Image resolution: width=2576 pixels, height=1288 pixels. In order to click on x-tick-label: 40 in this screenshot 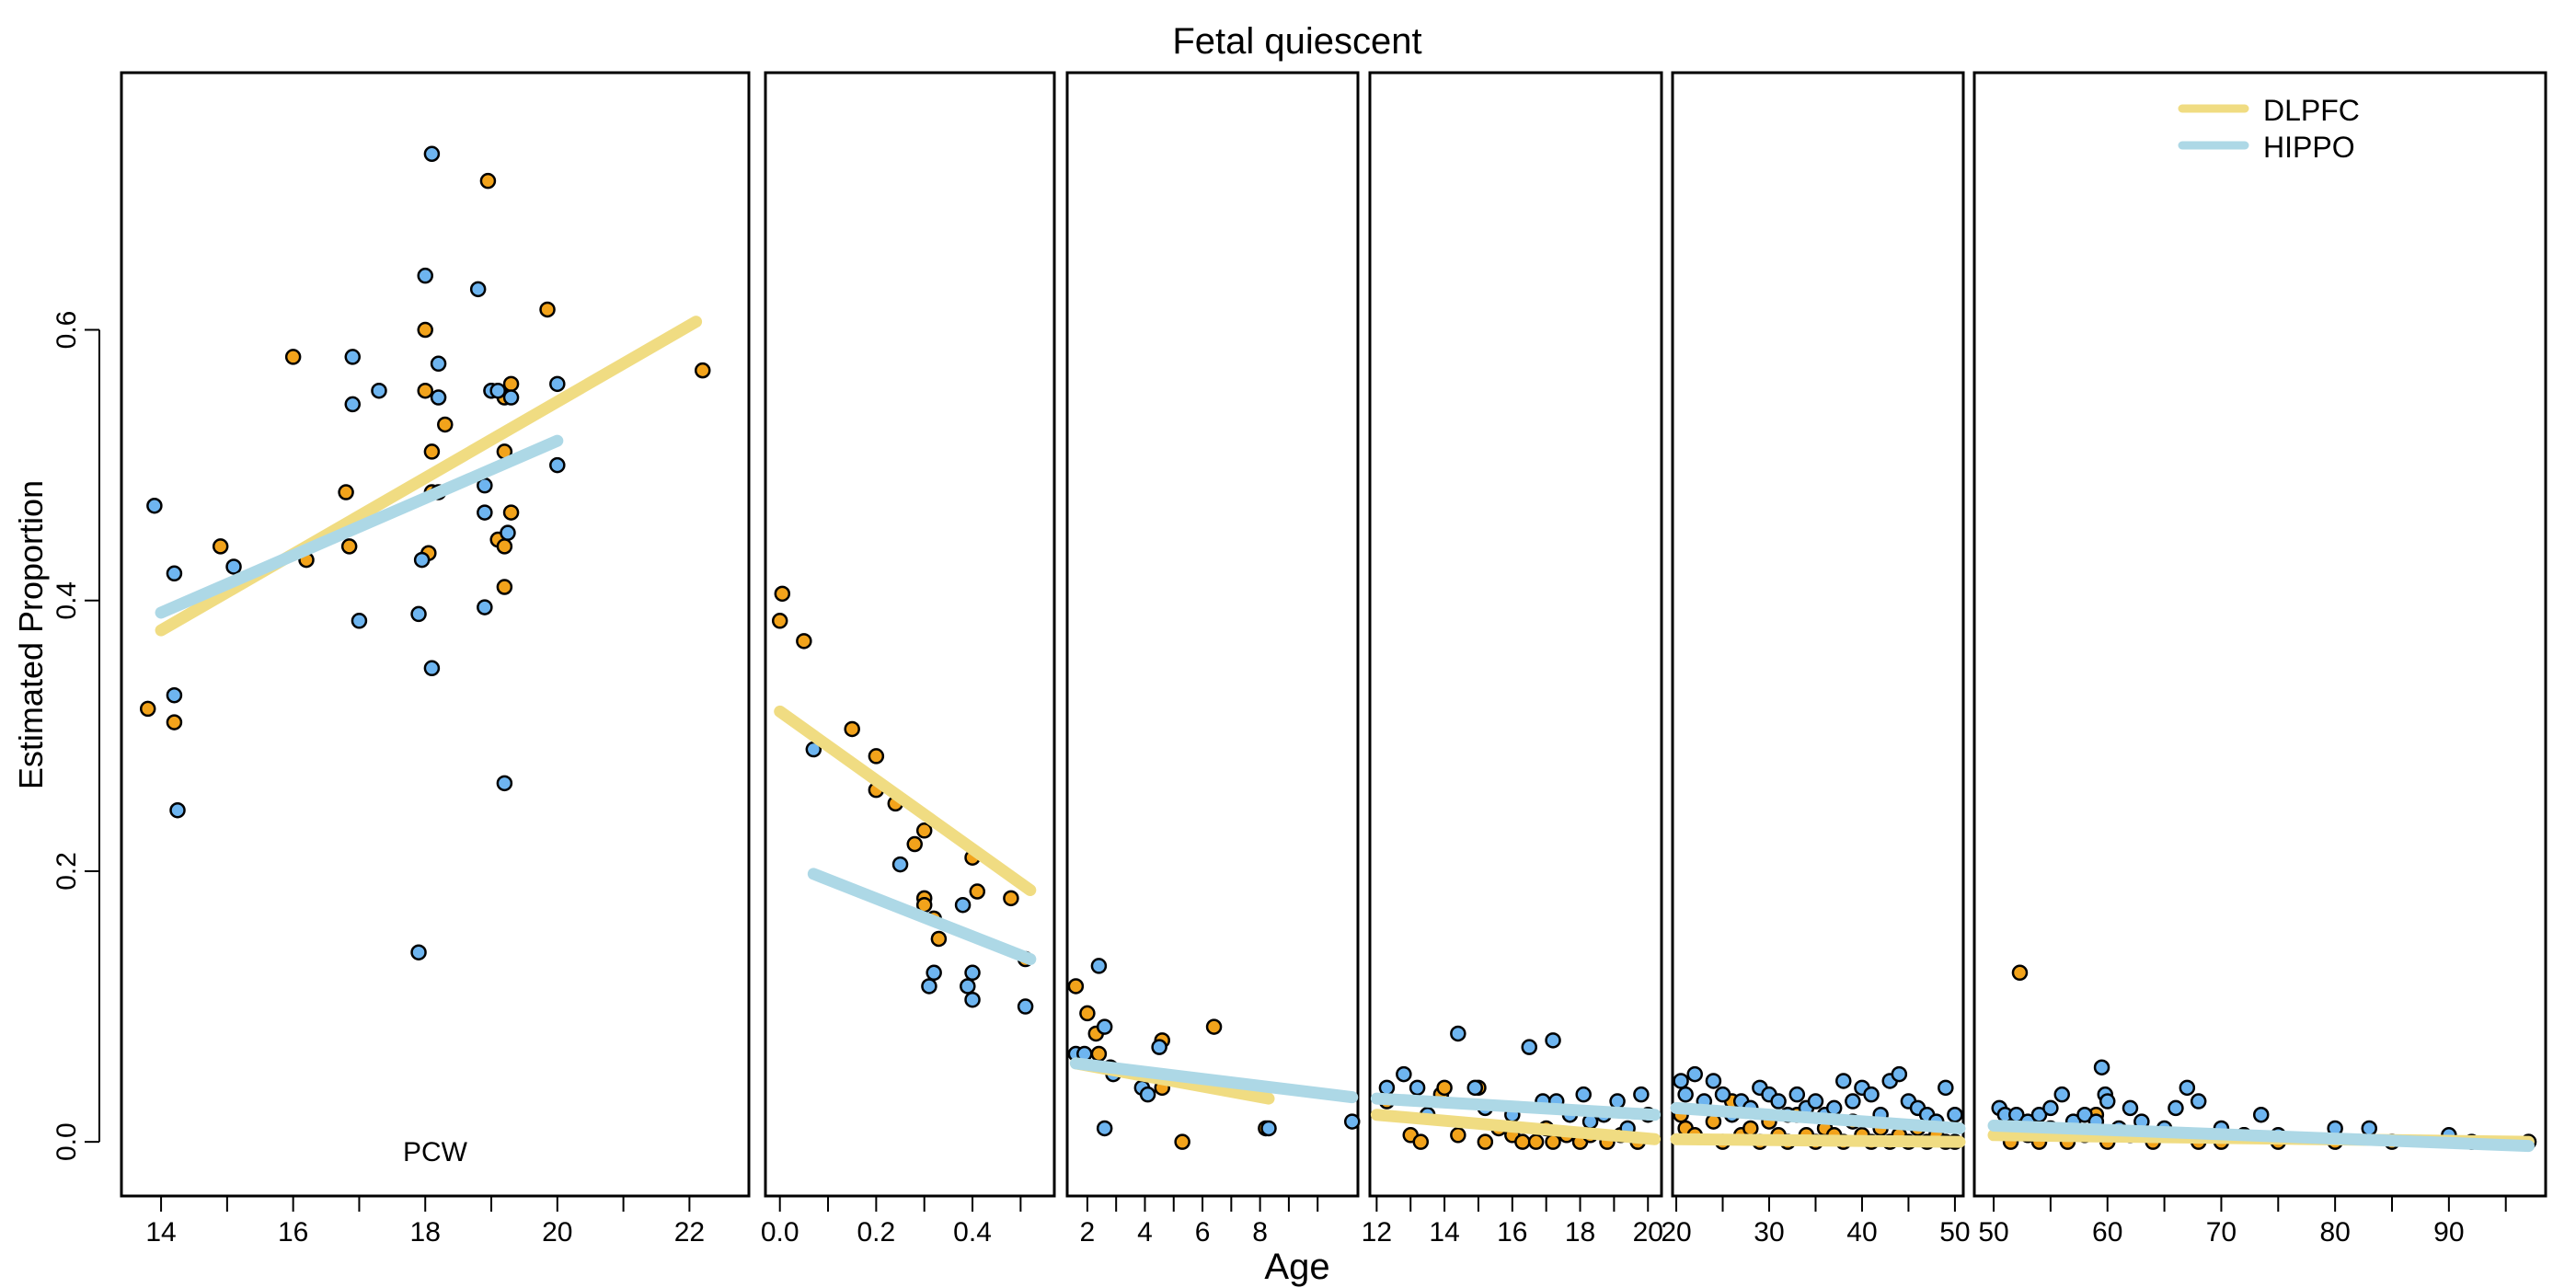, I will do `click(1861, 1232)`.